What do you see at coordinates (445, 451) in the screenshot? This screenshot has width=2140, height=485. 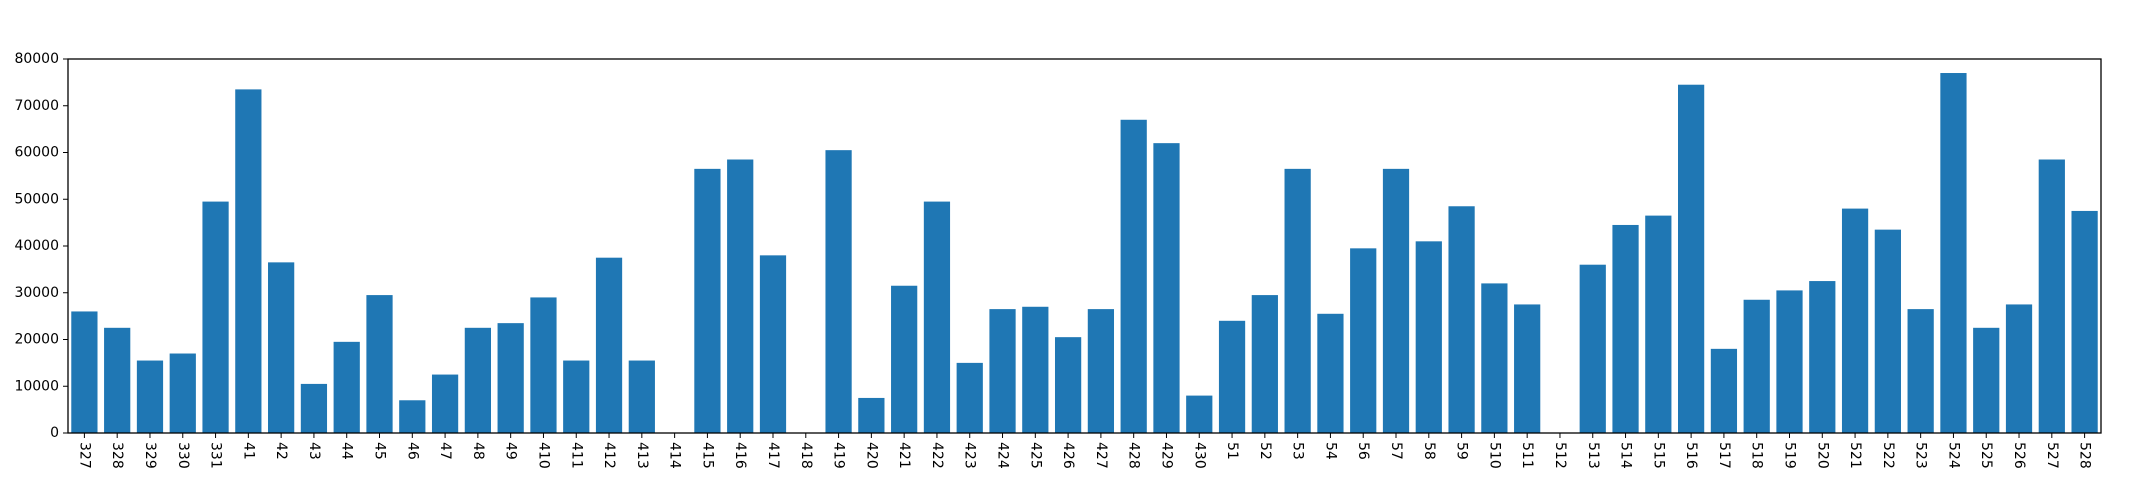 I see `x-tick-label-47: 47` at bounding box center [445, 451].